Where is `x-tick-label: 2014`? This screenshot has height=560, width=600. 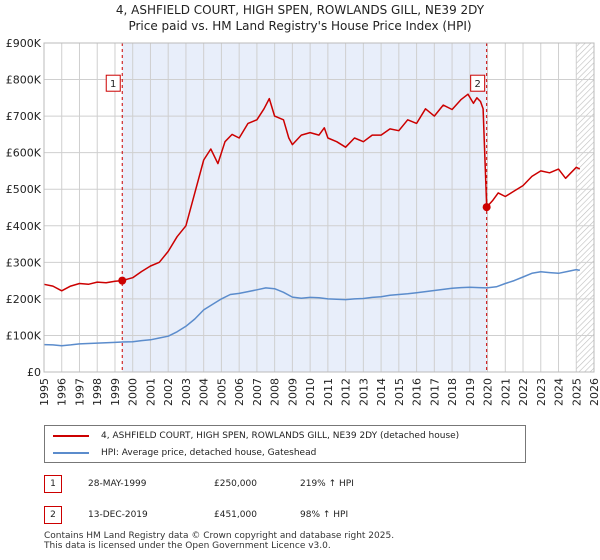
x-tick-label: 2014 is located at coordinates (381, 392).